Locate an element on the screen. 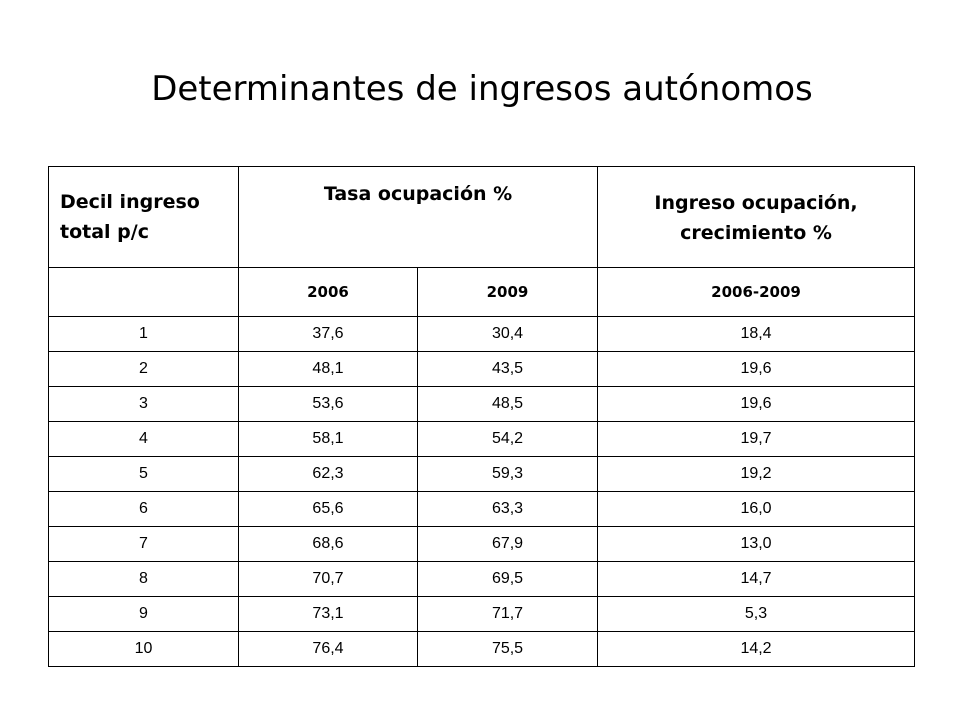  table-row: 7 68,6 67,9 13,0 is located at coordinates (482, 544).